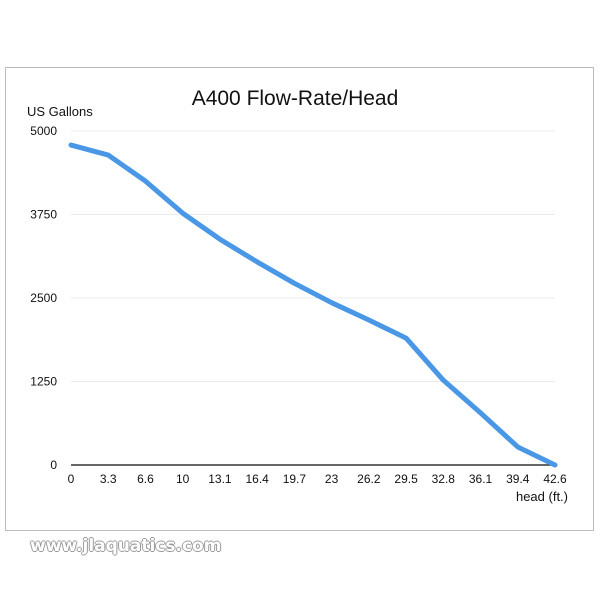 The image size is (600, 600). I want to click on y-tick-label: 1250, so click(43, 382).